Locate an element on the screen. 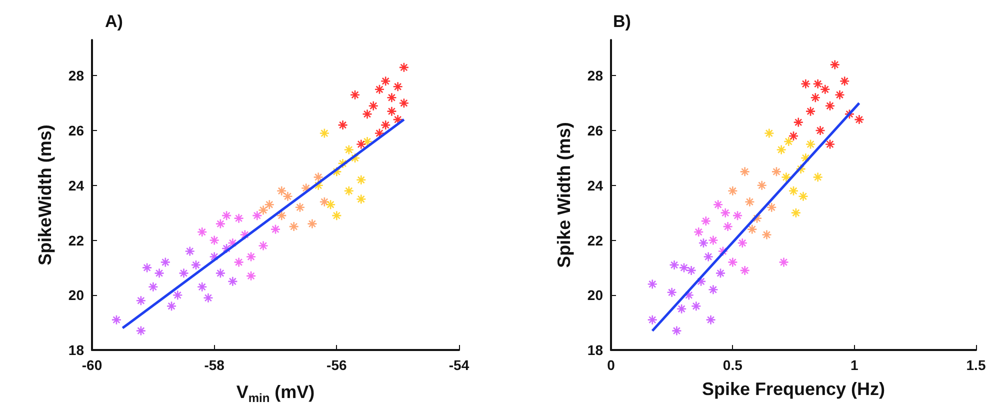 Image resolution: width=995 pixels, height=412 pixels. x-tick-label: 1.5 is located at coordinates (976, 365).